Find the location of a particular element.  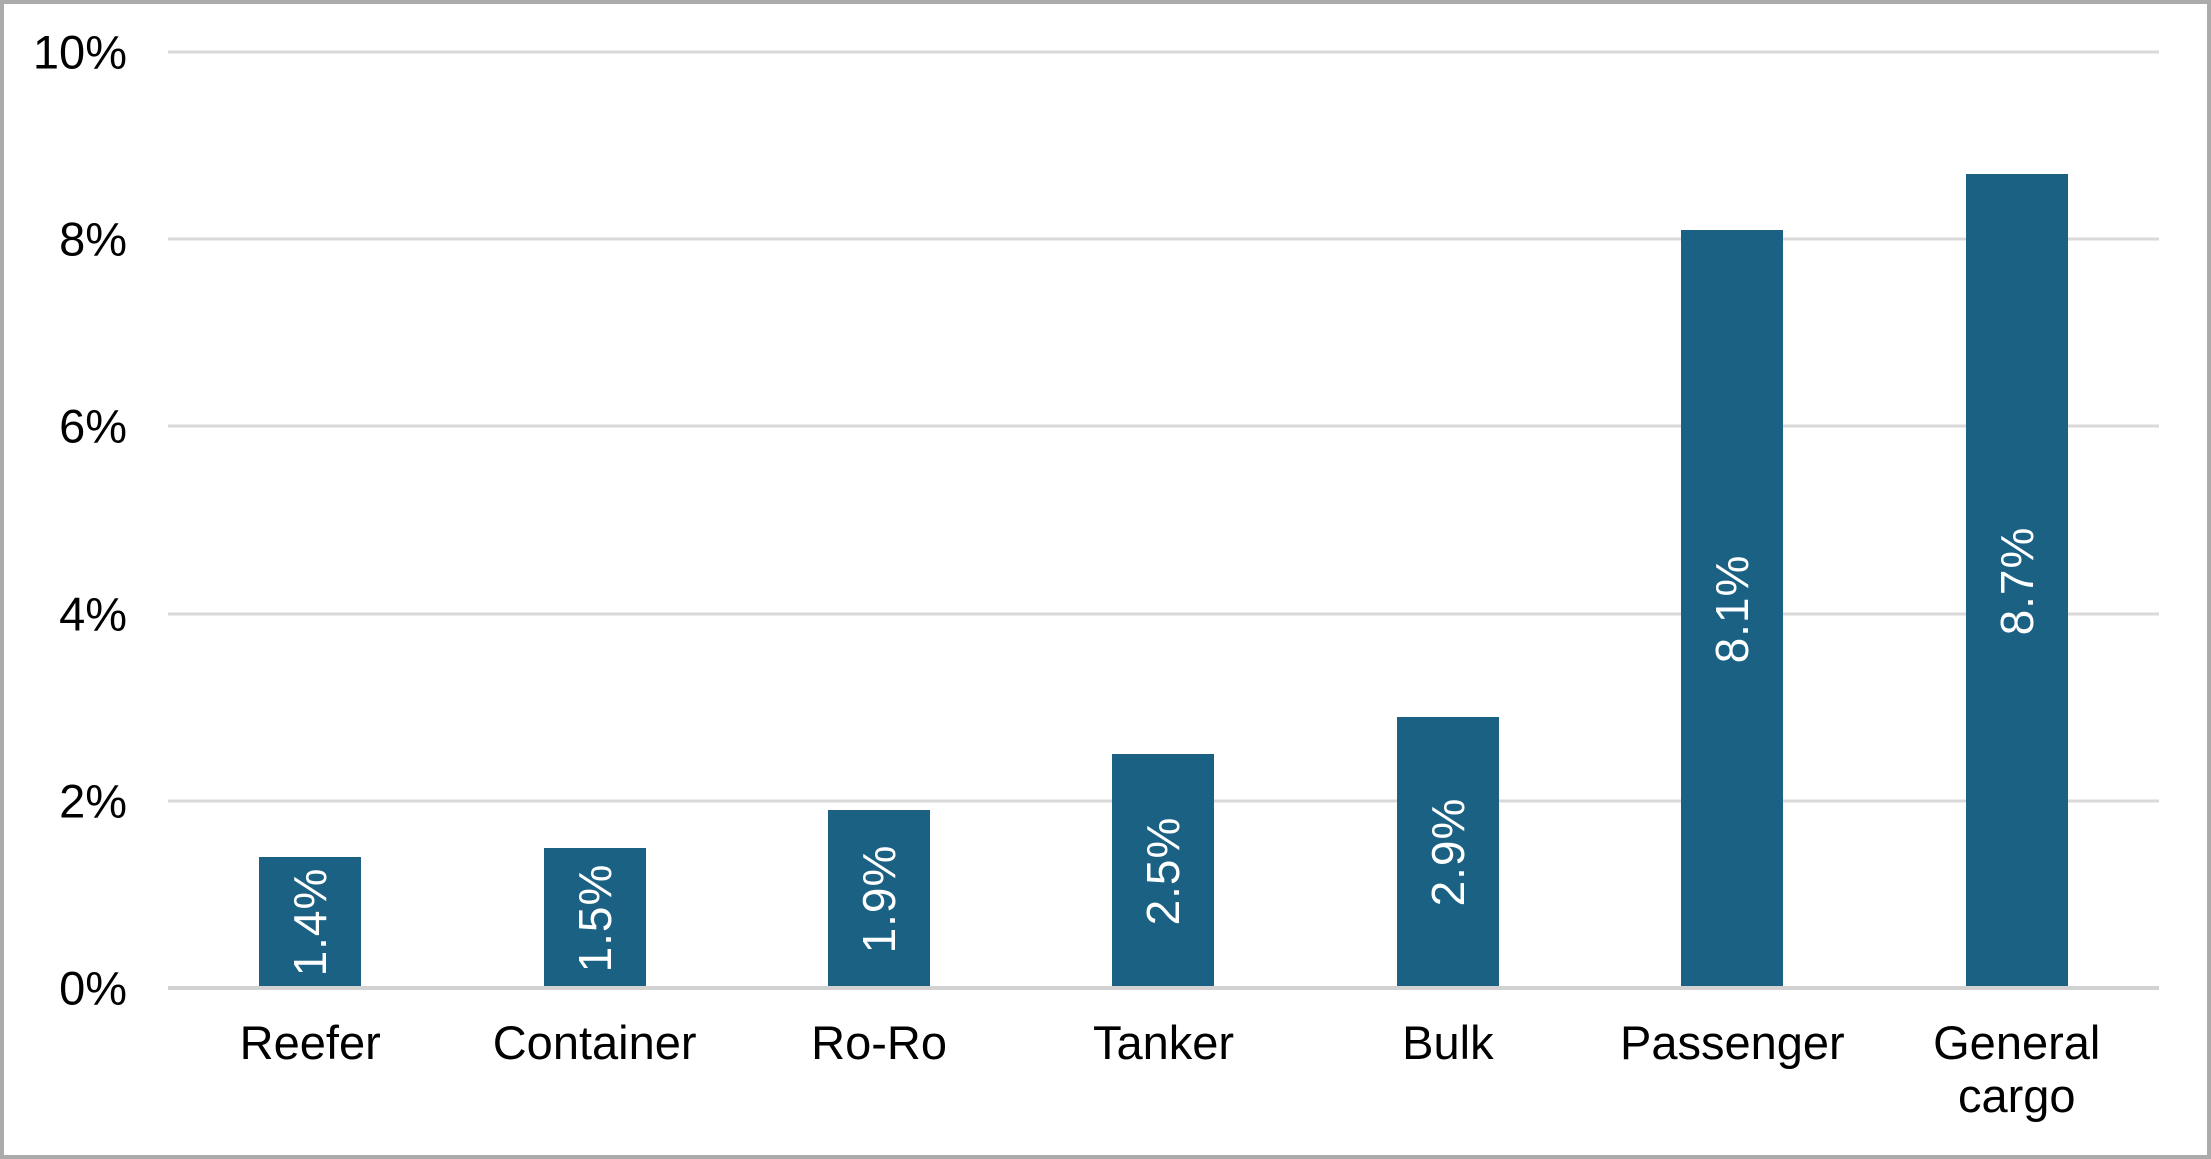

bar-reefer: 1.4% is located at coordinates (310, 922).